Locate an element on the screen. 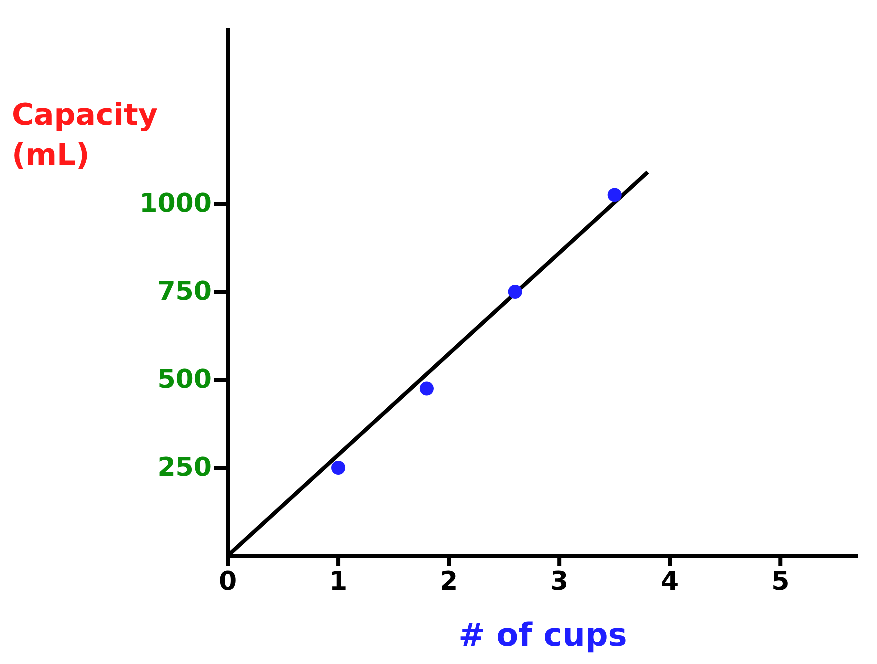 The height and width of the screenshot is (664, 877). y-tick-label: 1000 is located at coordinates (176, 204).